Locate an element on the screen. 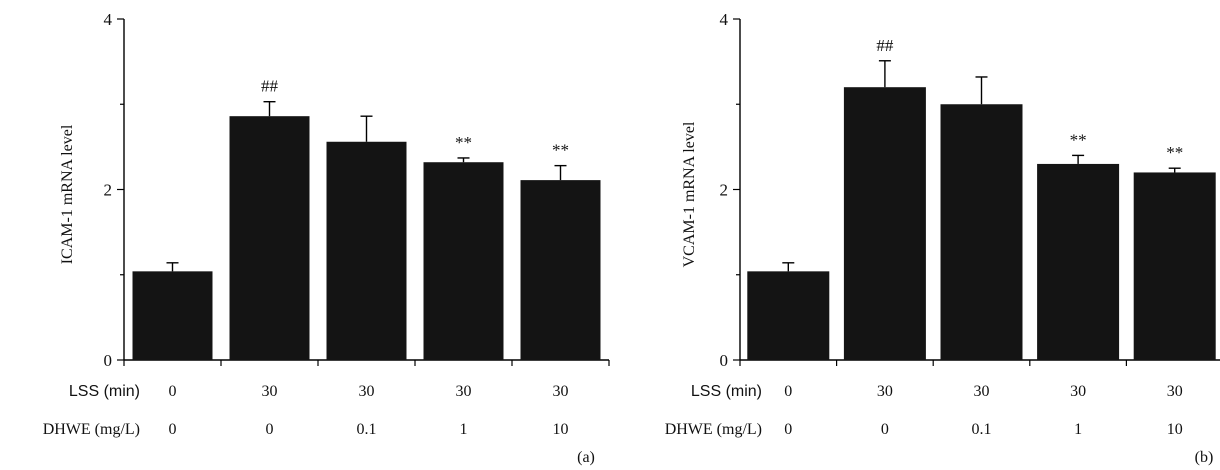 Image resolution: width=1220 pixels, height=470 pixels. y-axis-label: ICAM-1 mRNA level is located at coordinates (67, 194).